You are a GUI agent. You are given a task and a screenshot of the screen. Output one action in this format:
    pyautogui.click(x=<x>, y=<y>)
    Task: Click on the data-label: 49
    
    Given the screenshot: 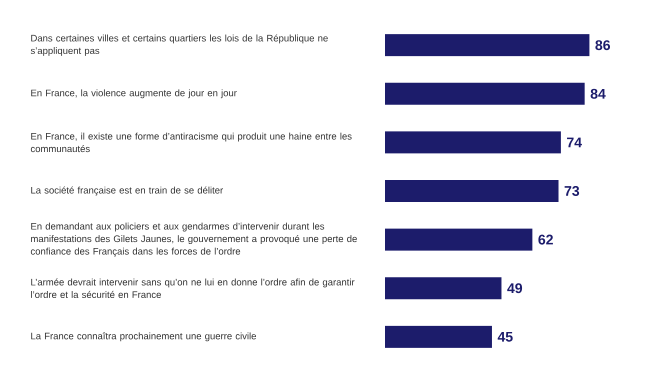 What is the action you would take?
    pyautogui.click(x=514, y=288)
    